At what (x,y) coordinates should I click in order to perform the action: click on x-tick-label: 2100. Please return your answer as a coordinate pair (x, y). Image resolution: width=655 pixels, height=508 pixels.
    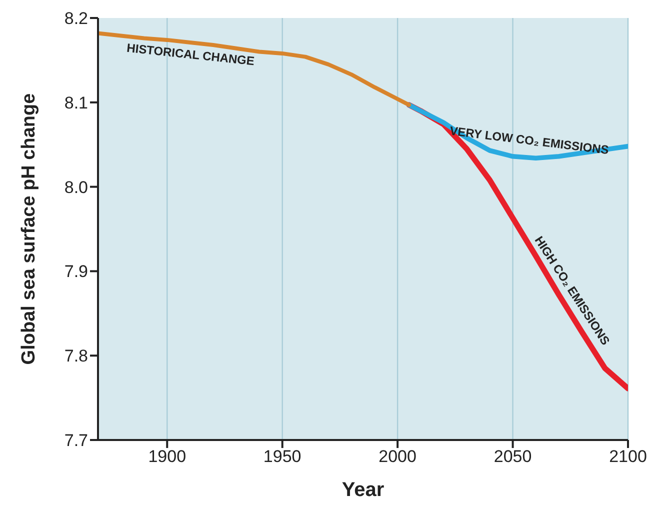
    Looking at the image, I should click on (628, 456).